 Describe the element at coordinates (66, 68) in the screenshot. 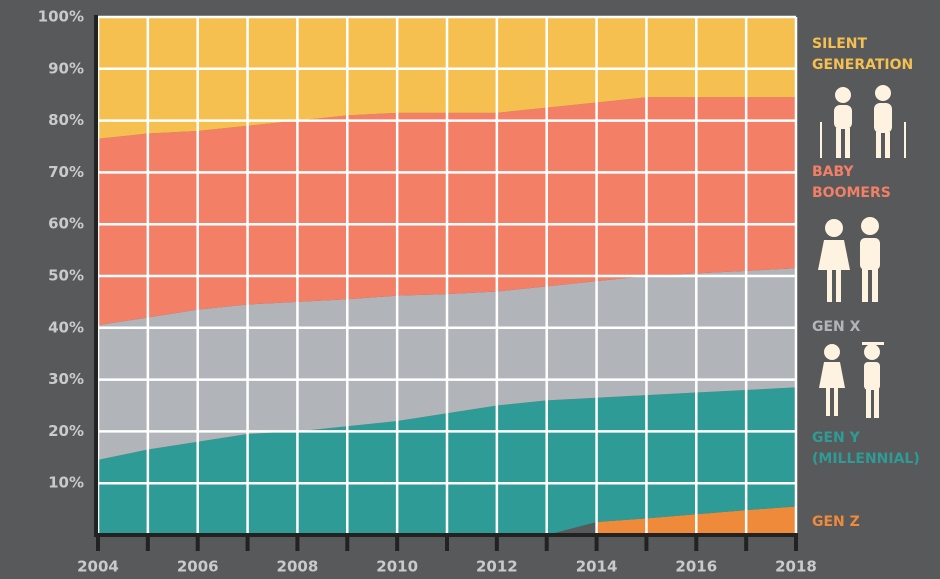

I see `y-tick-label: 90%` at that location.